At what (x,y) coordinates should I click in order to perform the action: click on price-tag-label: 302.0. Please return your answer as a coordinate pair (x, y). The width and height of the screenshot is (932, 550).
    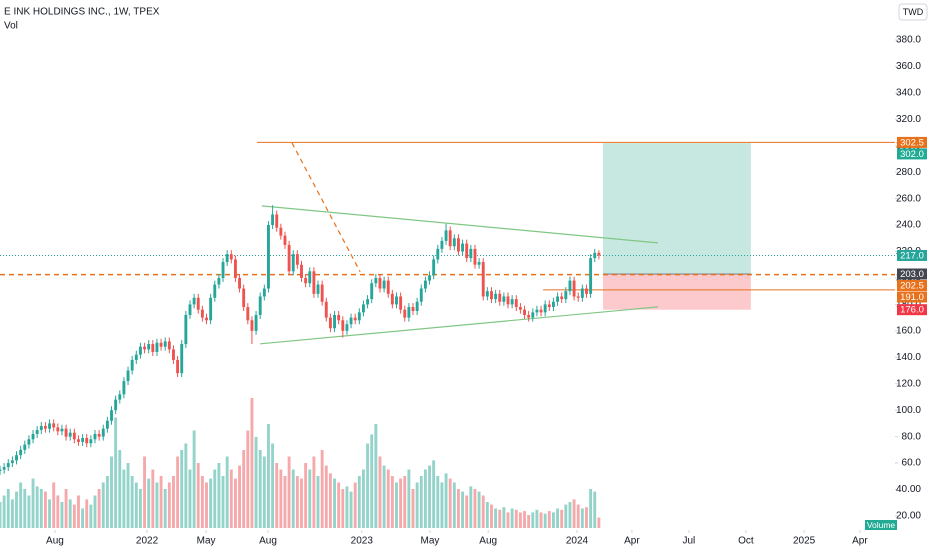
    Looking at the image, I should click on (912, 154).